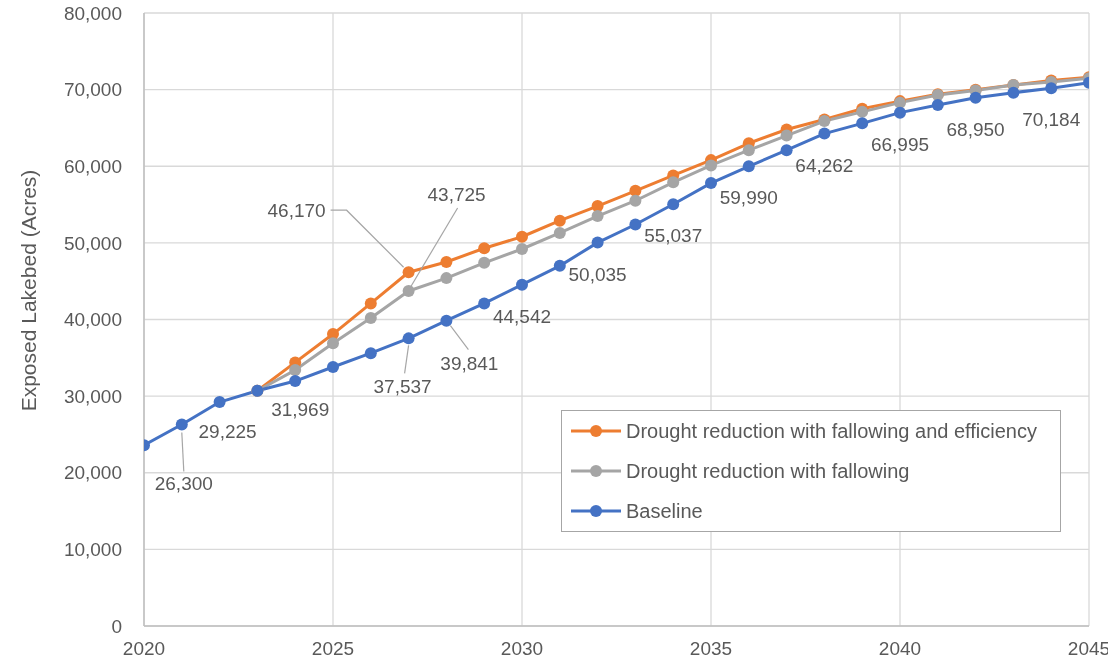  Describe the element at coordinates (116, 626) in the screenshot. I see `y-tick-label: 0` at that location.